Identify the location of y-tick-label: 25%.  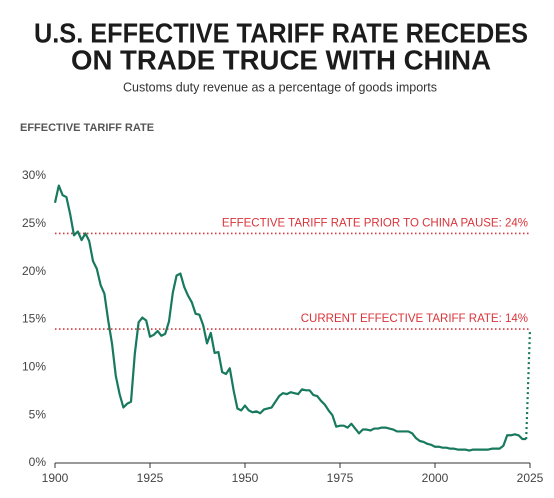
(34, 223).